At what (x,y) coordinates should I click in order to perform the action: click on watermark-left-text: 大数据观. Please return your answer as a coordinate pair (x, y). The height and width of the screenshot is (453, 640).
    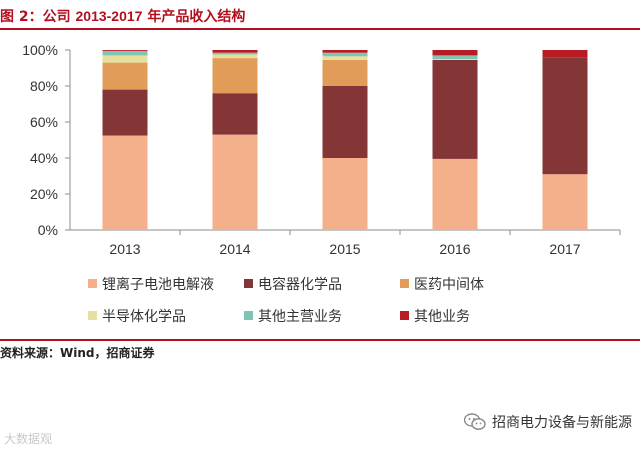
    Looking at the image, I should click on (28, 439).